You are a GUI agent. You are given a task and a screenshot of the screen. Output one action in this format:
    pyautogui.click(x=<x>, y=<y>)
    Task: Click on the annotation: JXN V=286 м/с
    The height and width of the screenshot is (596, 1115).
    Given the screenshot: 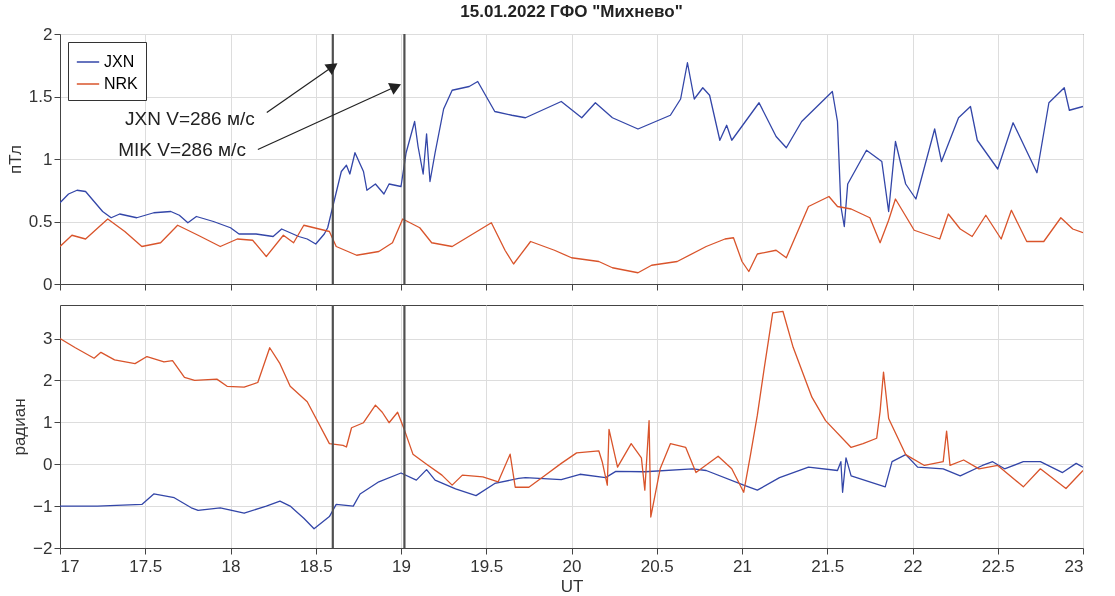 What is the action you would take?
    pyautogui.click(x=190, y=118)
    